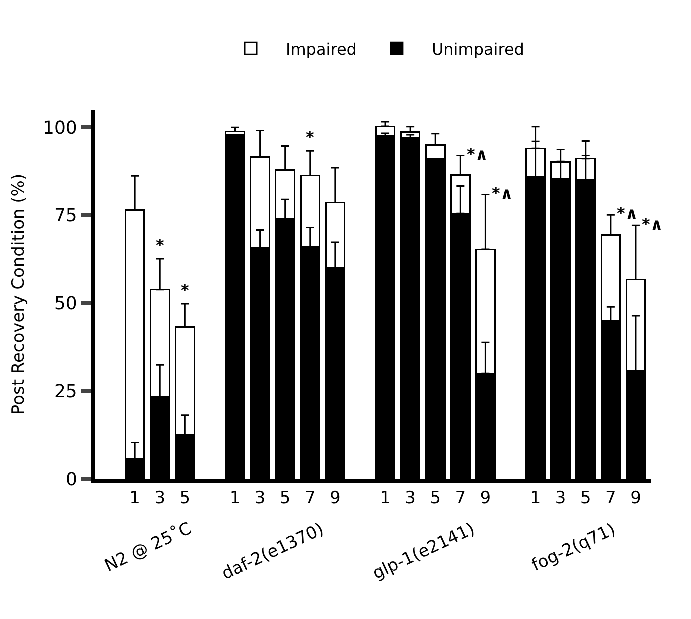 The width and height of the screenshot is (691, 619). I want to click on legend-label: Unimpaired, so click(478, 49).